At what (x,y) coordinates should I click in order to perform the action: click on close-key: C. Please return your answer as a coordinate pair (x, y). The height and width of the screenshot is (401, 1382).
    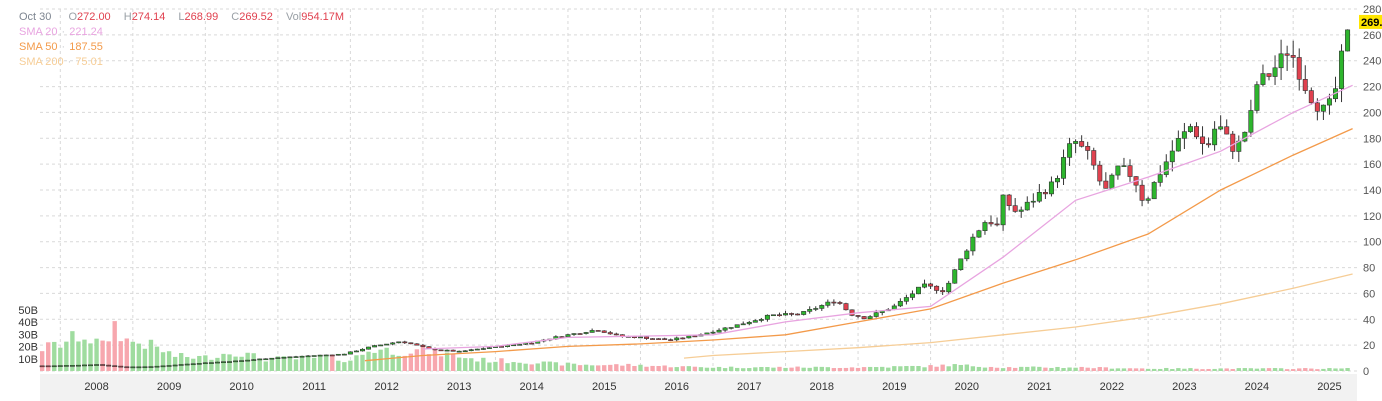
    Looking at the image, I should click on (235, 17).